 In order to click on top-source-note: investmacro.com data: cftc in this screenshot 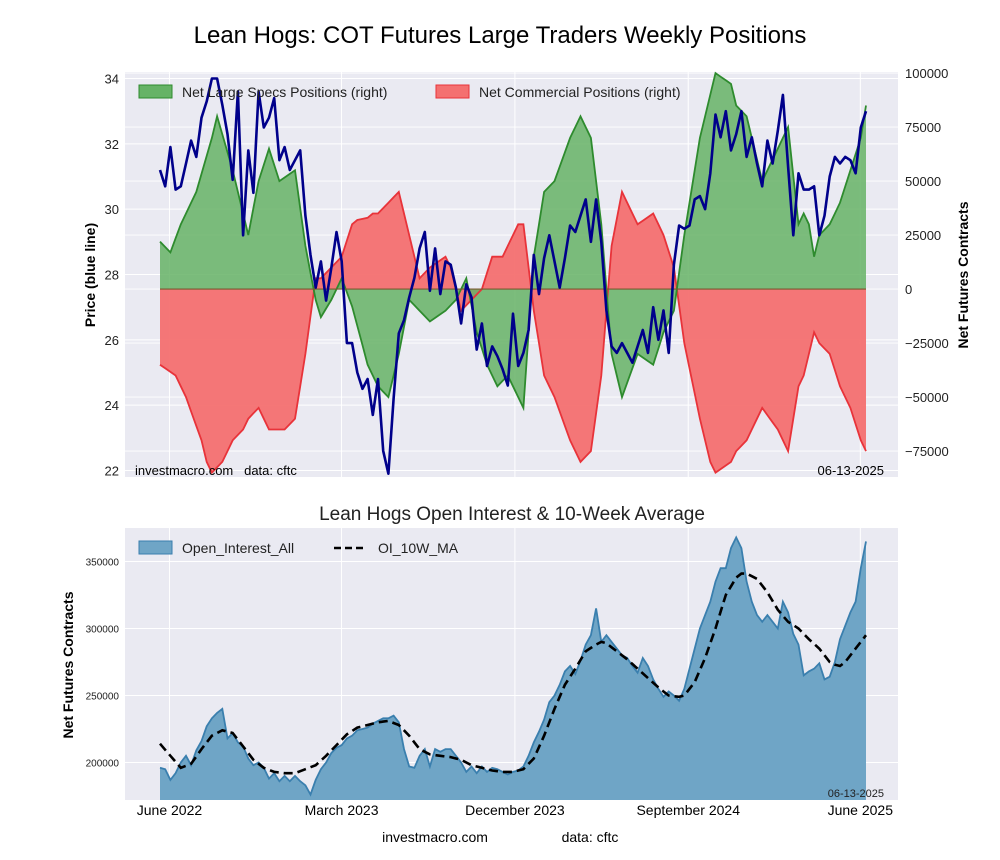, I will do `click(216, 470)`.